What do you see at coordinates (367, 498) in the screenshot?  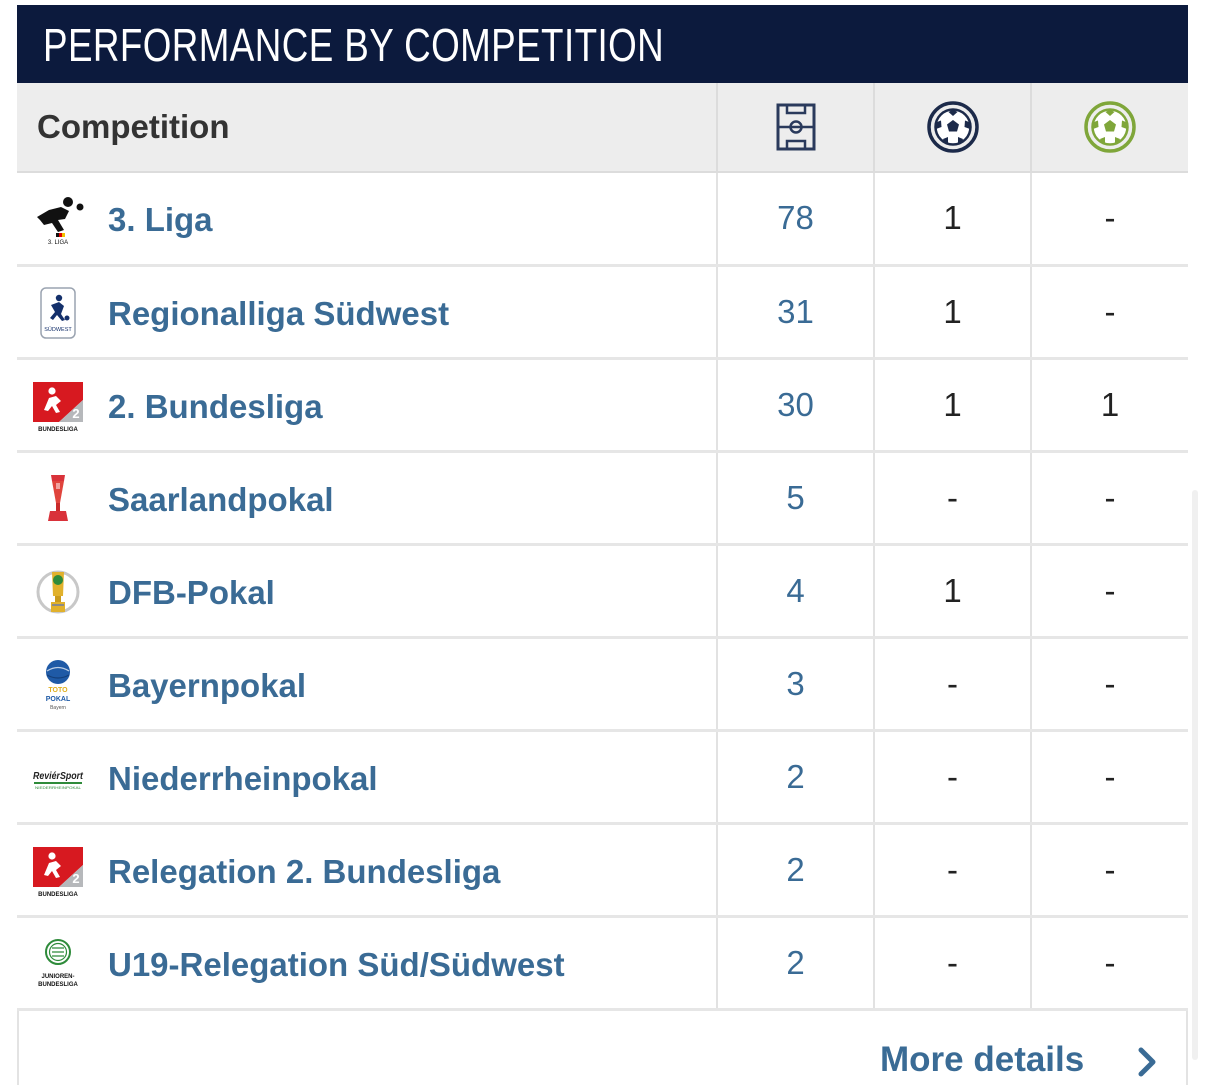 I see `competition-cell: Saarlandpokal` at bounding box center [367, 498].